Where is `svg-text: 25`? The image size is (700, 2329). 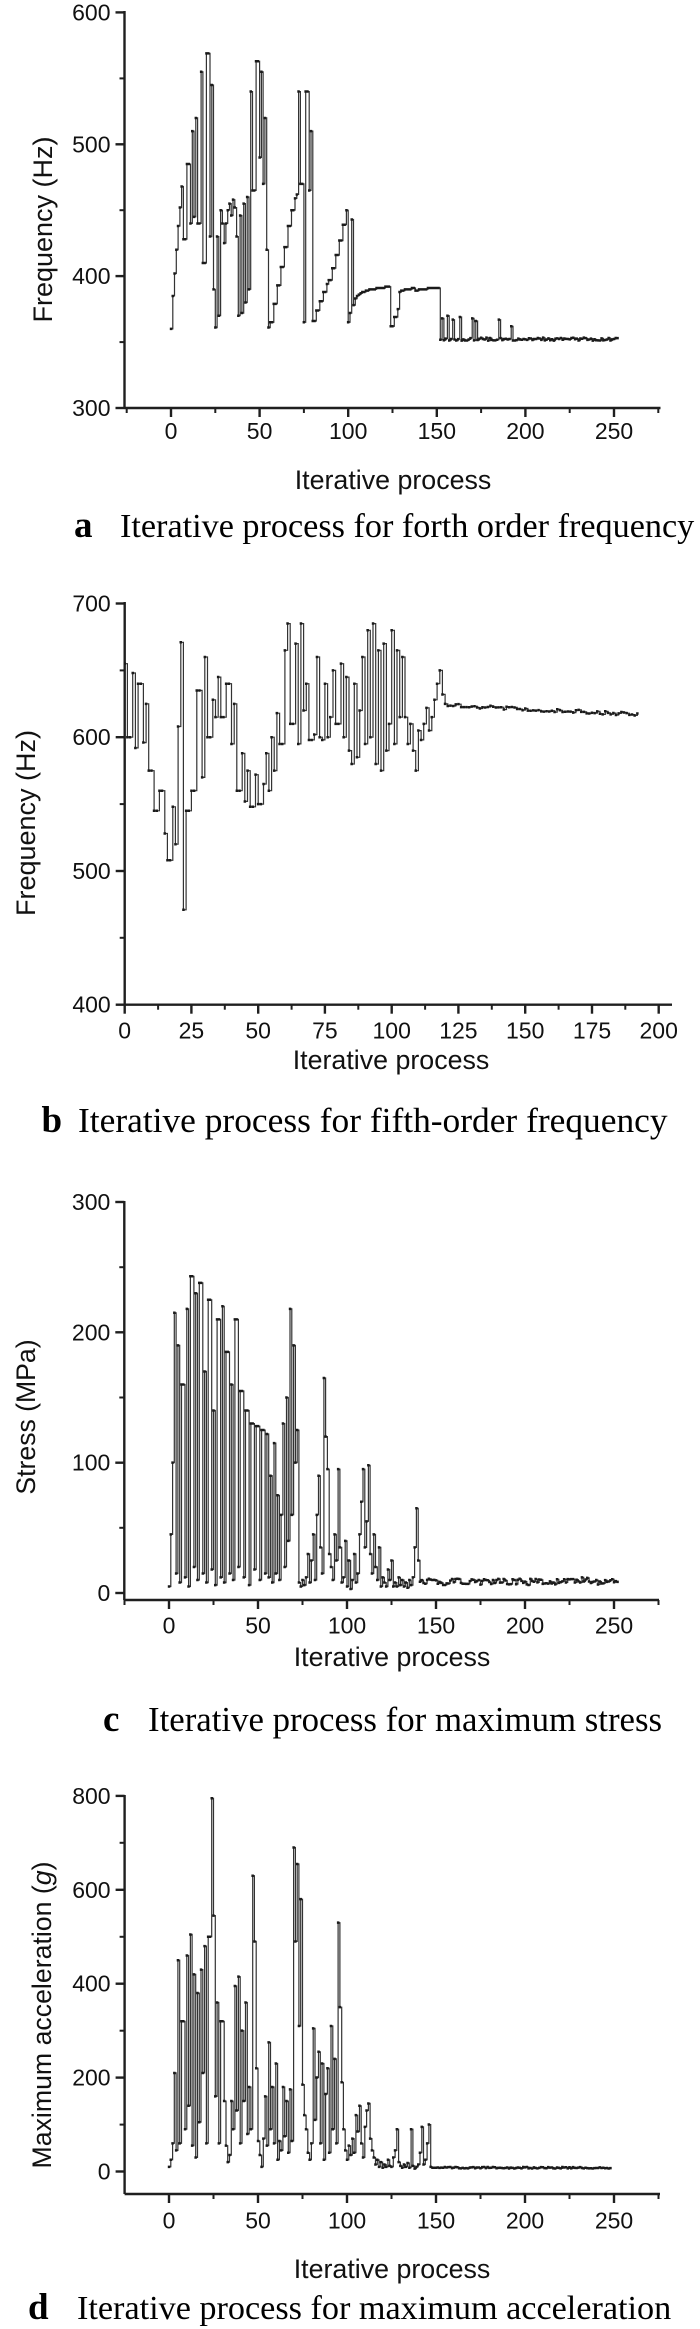
svg-text: 25 is located at coordinates (192, 1031).